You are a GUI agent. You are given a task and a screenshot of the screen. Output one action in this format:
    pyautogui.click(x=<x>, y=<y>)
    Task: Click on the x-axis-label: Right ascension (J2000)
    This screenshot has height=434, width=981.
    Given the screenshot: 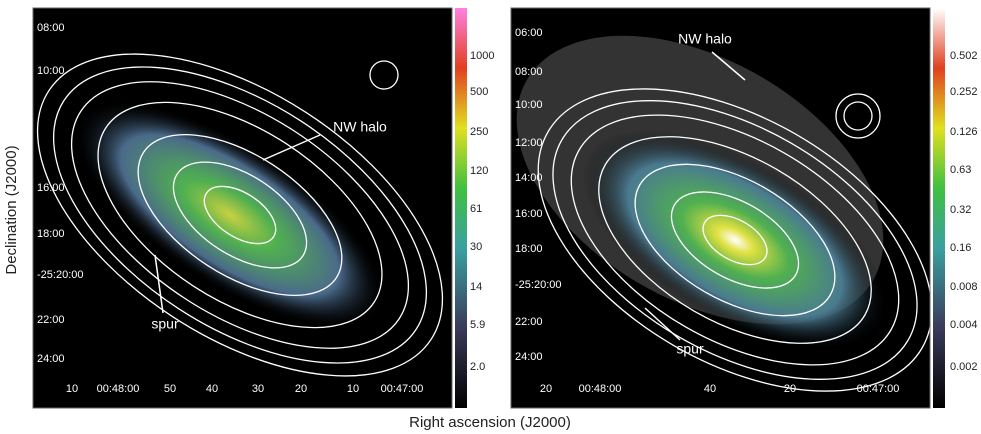 What is the action you would take?
    pyautogui.click(x=490, y=422)
    